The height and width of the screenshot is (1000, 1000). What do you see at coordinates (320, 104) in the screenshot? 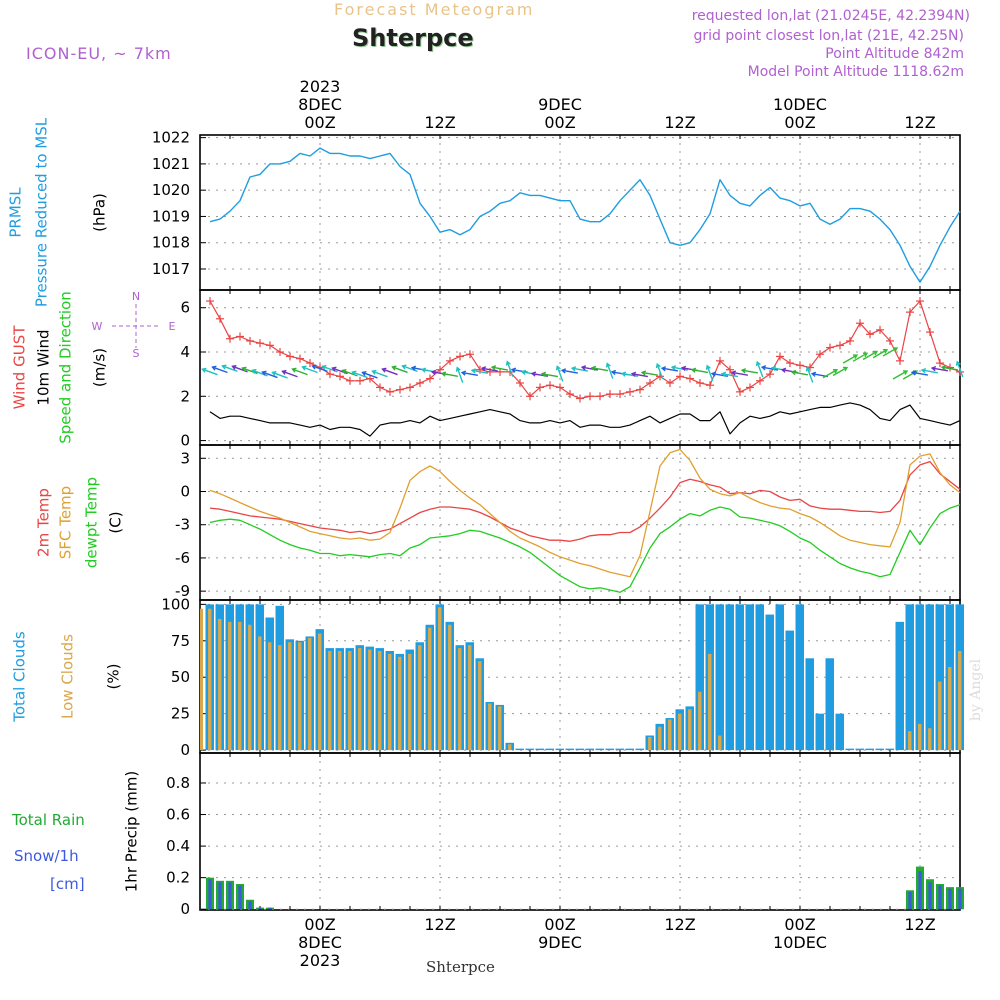
I see `top-time-label: 8DEC` at bounding box center [320, 104].